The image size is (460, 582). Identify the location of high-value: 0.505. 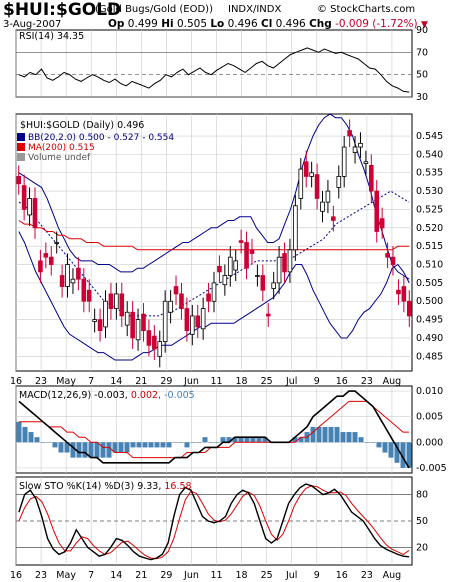
(191, 24).